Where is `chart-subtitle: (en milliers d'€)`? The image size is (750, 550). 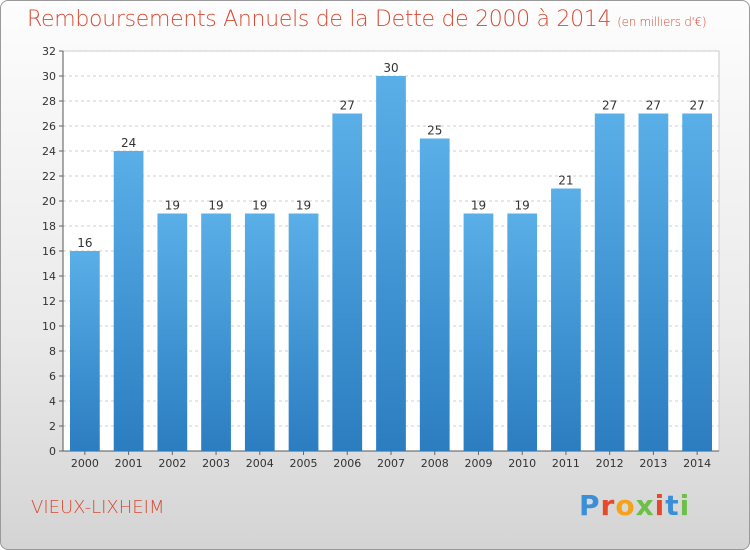 chart-subtitle: (en milliers d'€) is located at coordinates (662, 22).